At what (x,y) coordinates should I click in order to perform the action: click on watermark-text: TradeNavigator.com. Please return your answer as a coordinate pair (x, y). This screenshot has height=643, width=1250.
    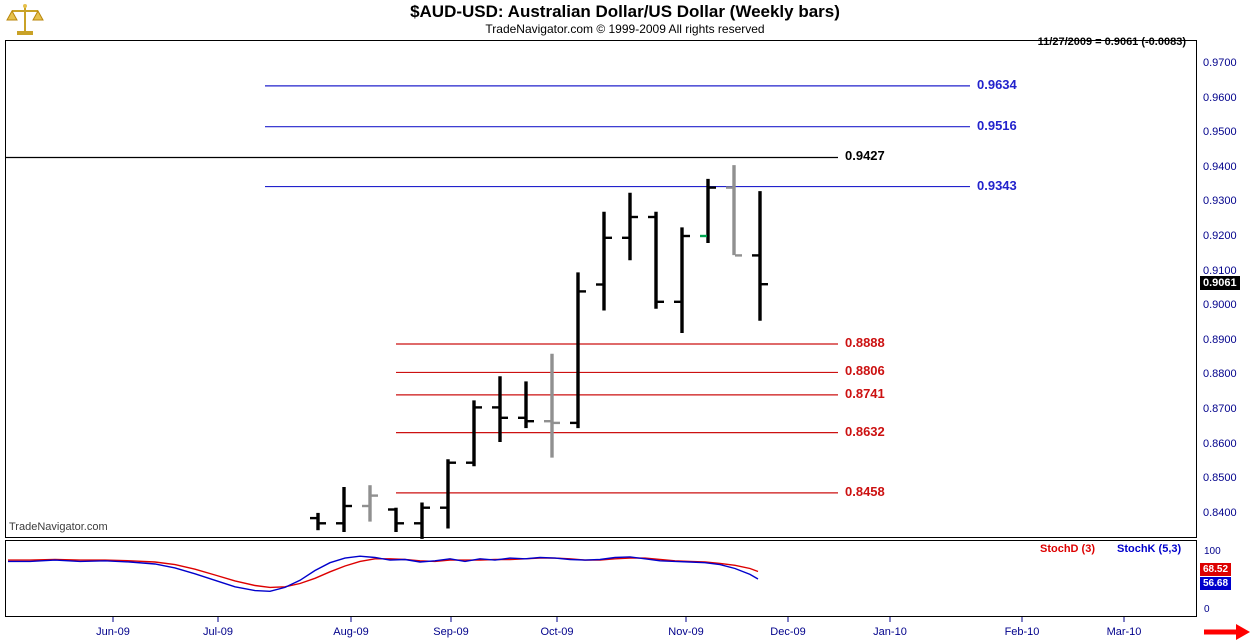
    Looking at the image, I should click on (58, 527).